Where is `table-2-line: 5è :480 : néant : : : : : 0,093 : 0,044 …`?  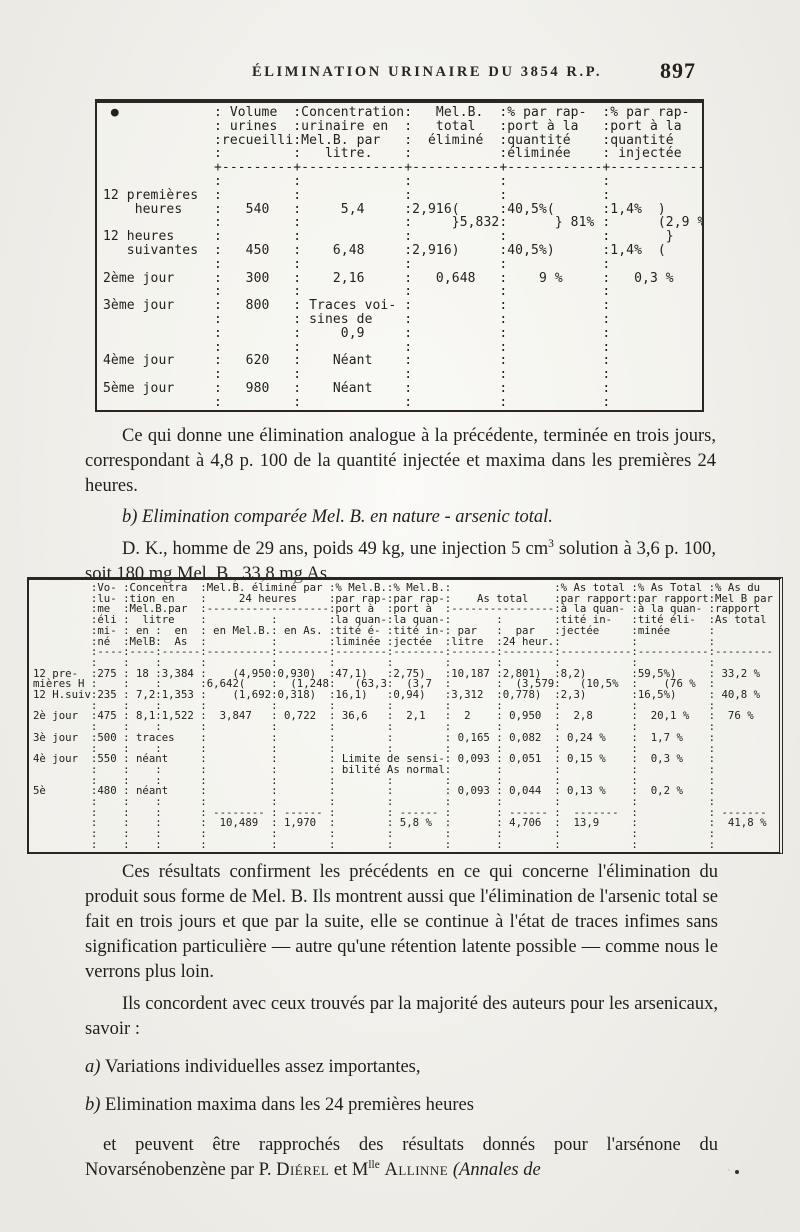
table-2-line: 5è :480 : néant : : : : : 0,093 : 0,044 … is located at coordinates (403, 791).